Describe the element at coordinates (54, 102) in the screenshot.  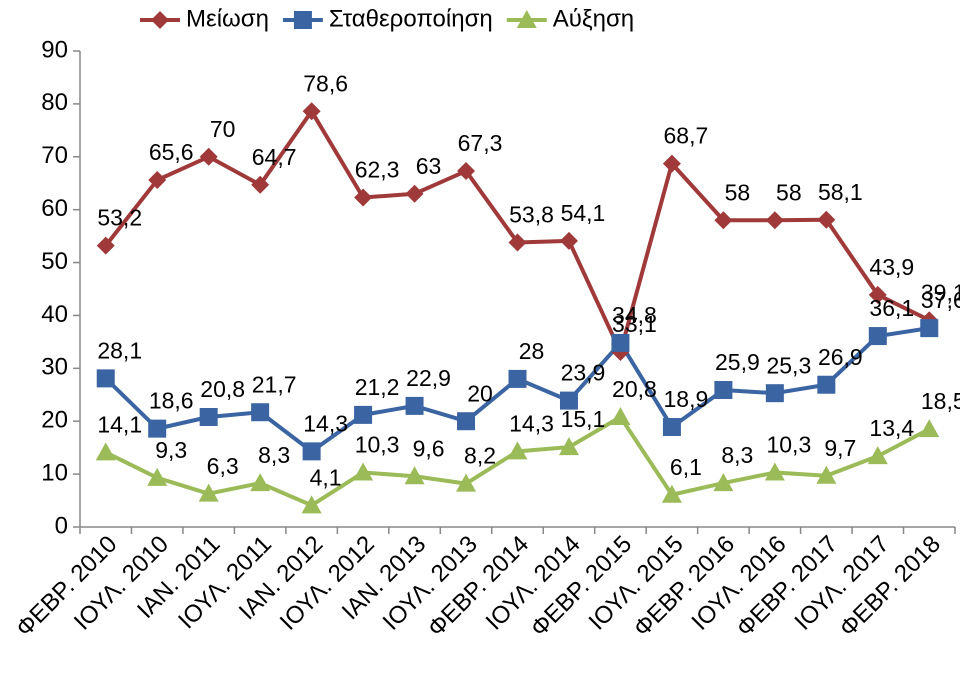
I see `y-tick-label: 80` at that location.